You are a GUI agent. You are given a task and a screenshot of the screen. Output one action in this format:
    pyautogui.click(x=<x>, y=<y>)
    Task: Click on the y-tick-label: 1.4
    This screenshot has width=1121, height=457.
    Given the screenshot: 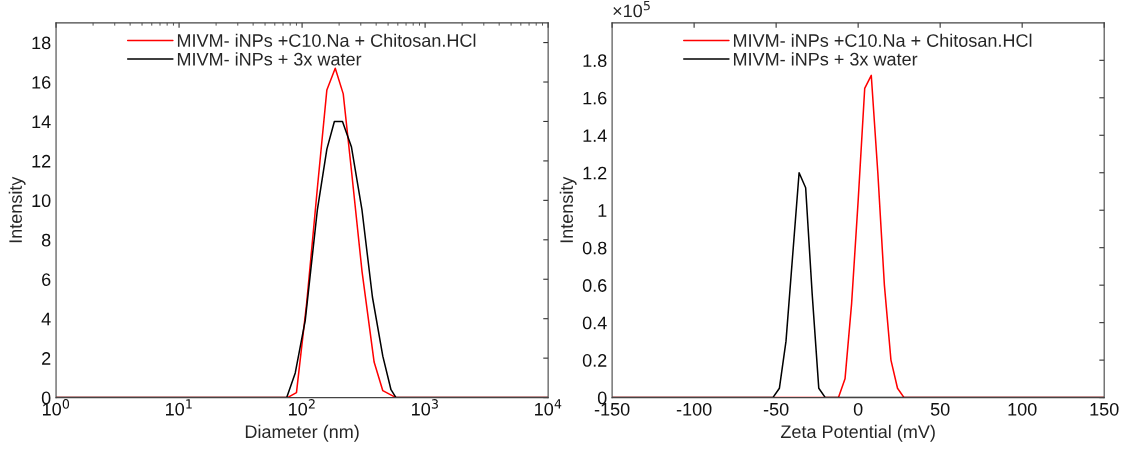 What is the action you would take?
    pyautogui.click(x=595, y=135)
    